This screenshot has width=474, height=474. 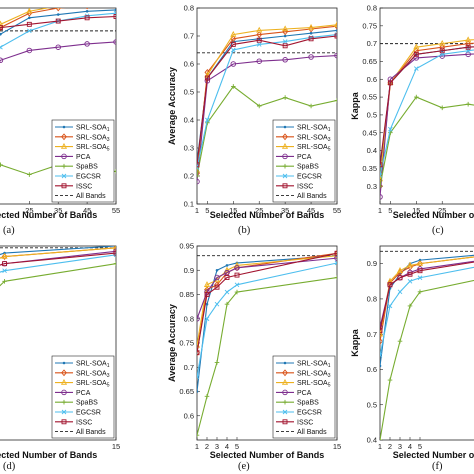 I want to click on legend-entry: SRL-SOA3, so click(x=82, y=138).